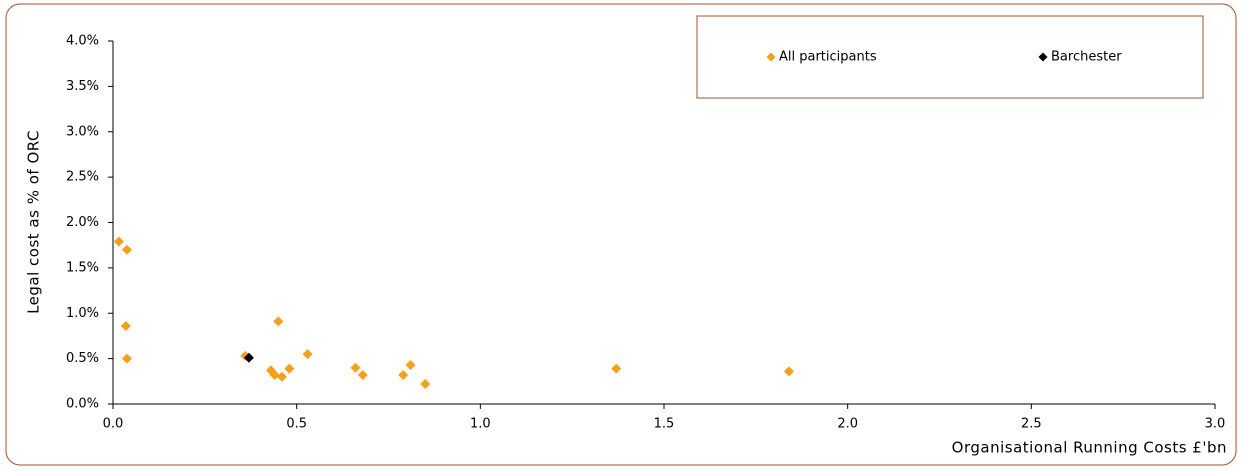  I want to click on legend-label: Barchester, so click(1086, 57).